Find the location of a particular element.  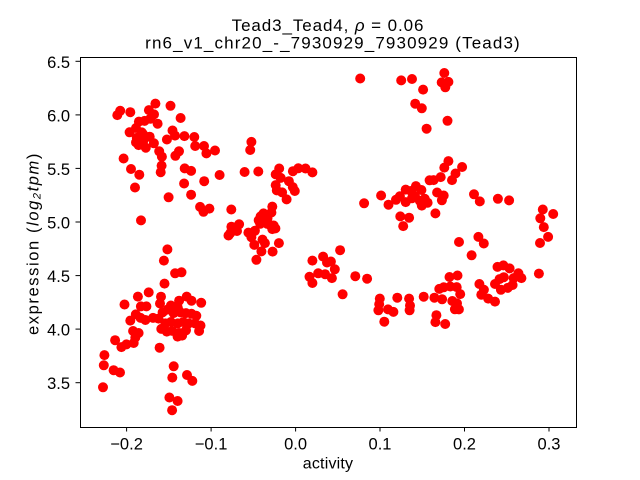

svg-text: 0.1 is located at coordinates (380, 445).